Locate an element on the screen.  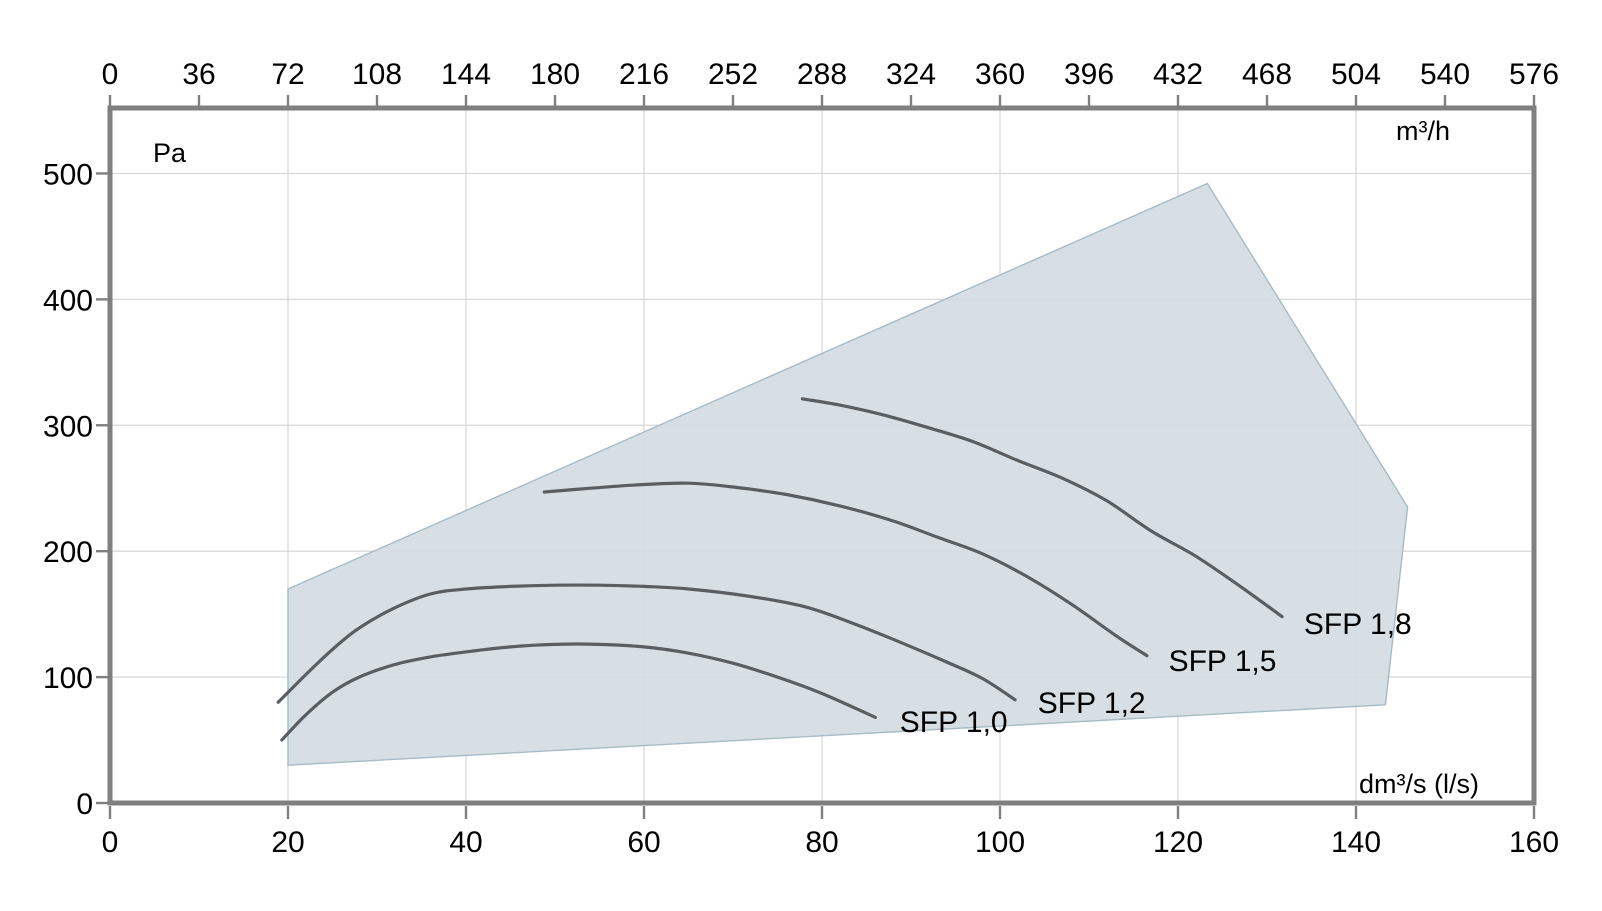
top-axis-tick-label: 180 is located at coordinates (555, 74).